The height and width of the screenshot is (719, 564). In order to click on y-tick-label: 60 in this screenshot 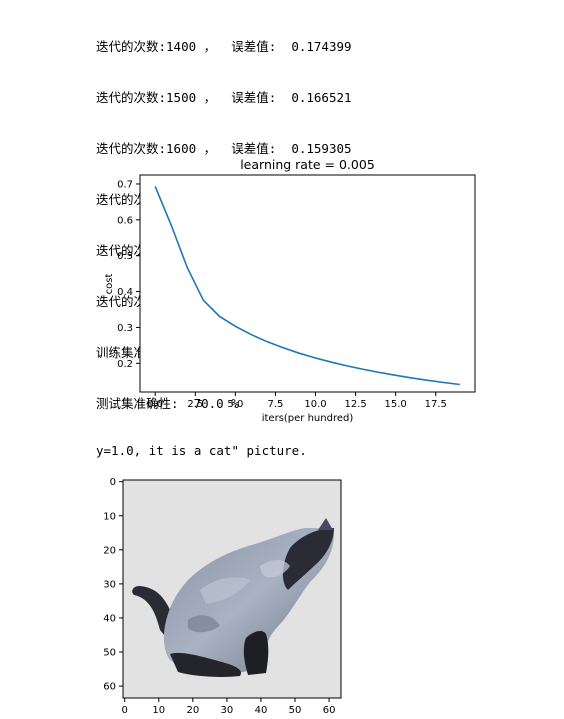, I will do `click(109, 687)`.